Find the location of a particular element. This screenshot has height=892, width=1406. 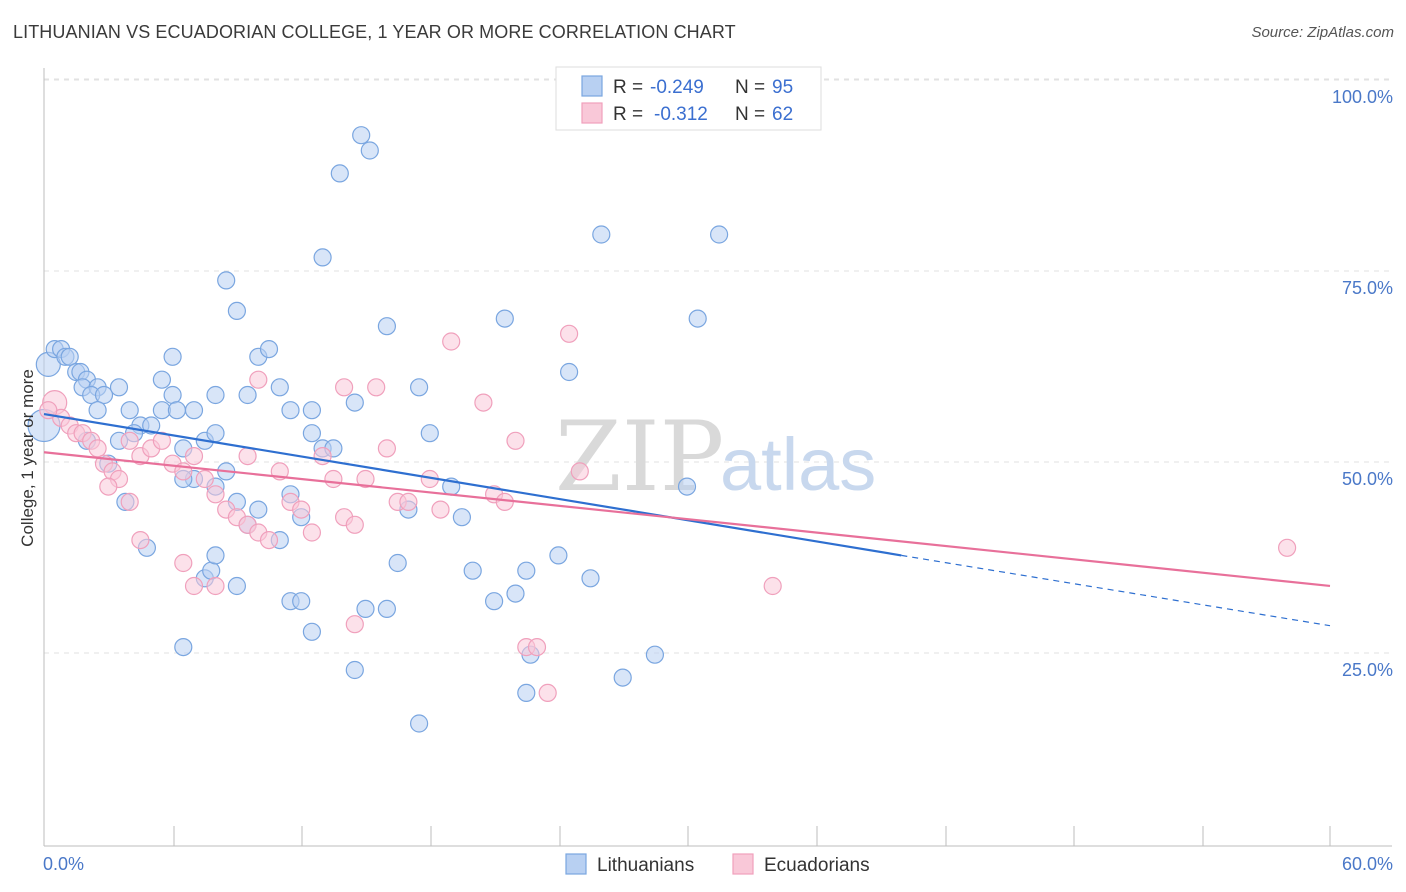

y-tick-label: 50.0% is located at coordinates (1367, 479).